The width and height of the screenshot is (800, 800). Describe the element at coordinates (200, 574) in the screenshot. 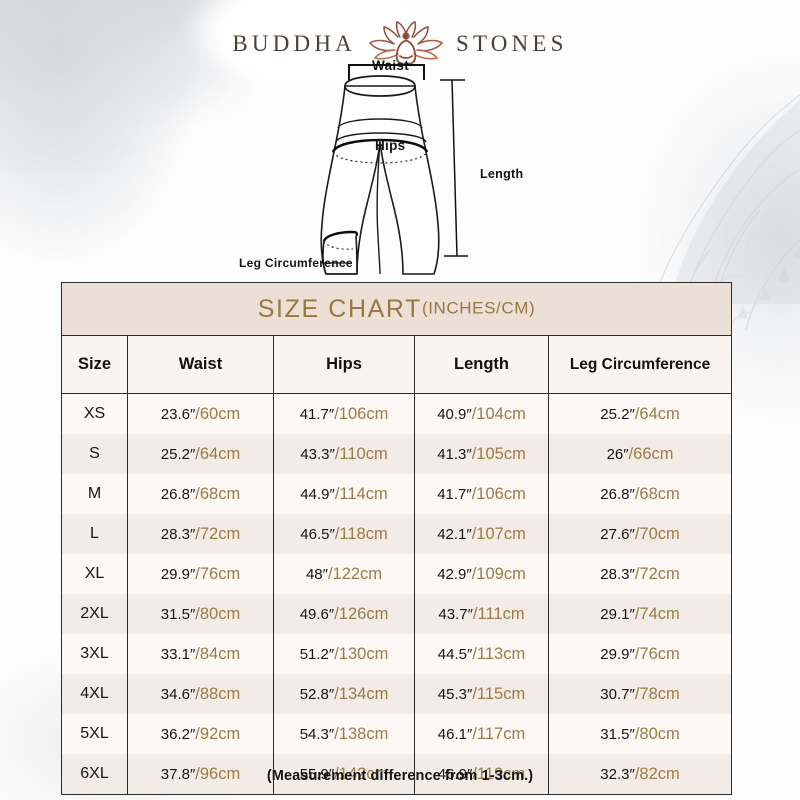

I see `cell-waist: 29.9″/76cm` at that location.